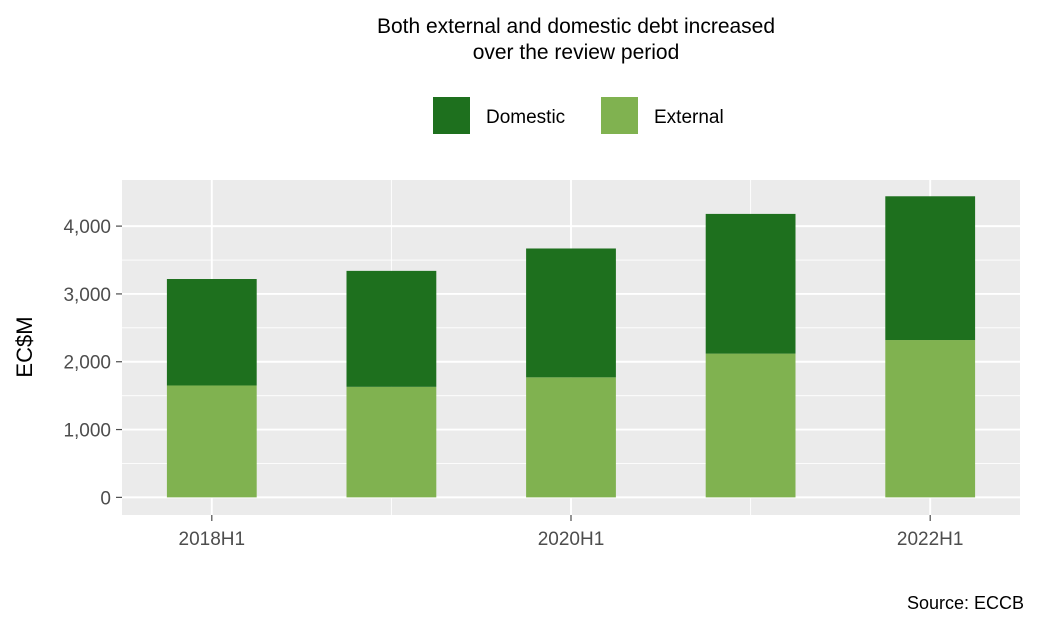 Image resolution: width=1042 pixels, height=617 pixels. Describe the element at coordinates (391, 442) in the screenshot. I see `bar-external-2019H1` at that location.